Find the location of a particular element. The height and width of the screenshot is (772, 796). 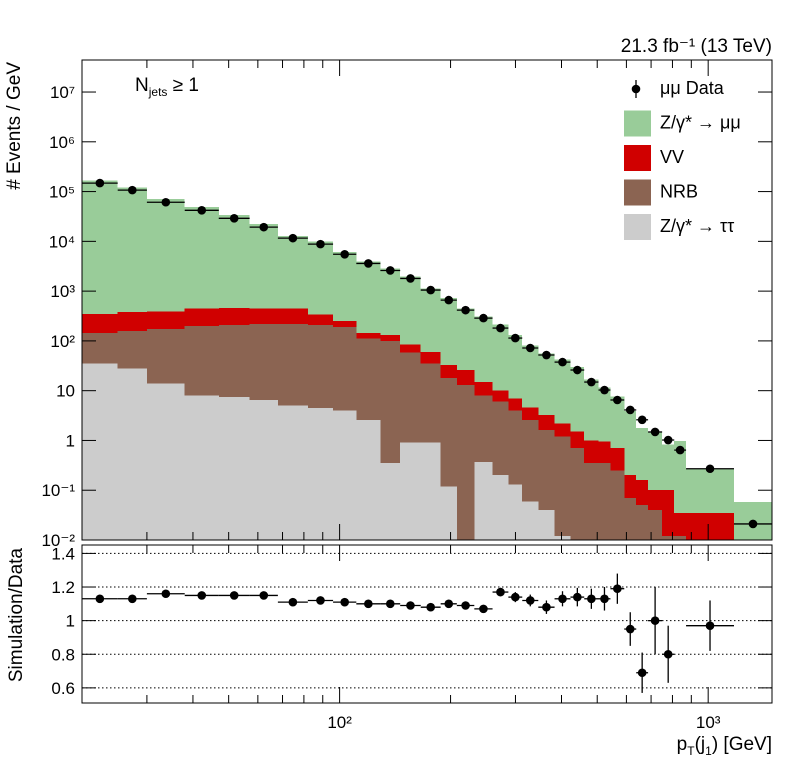

y-tick-label: 1.2 is located at coordinates (63, 587).